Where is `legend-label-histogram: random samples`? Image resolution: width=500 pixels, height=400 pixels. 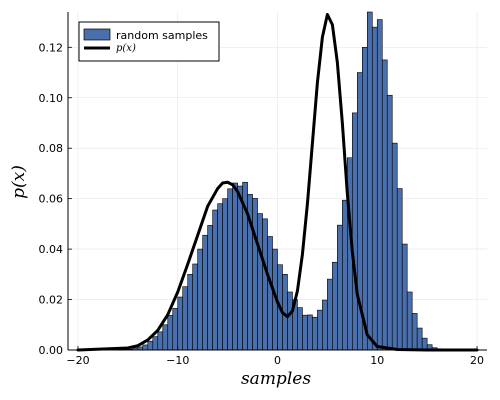 legend-label-histogram: random samples is located at coordinates (162, 35).